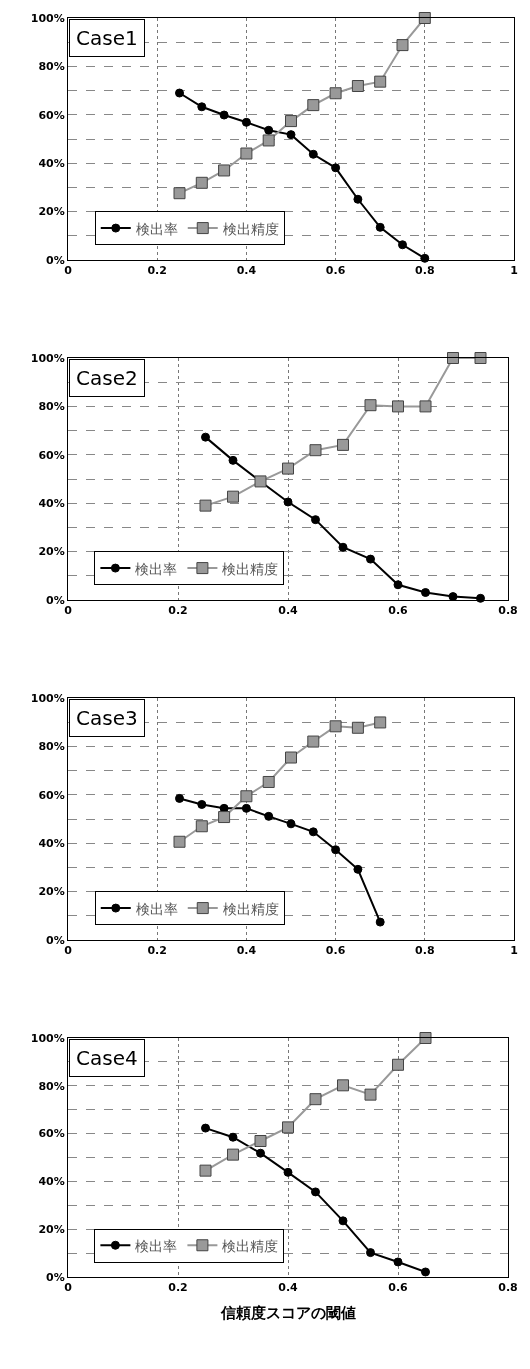 Image resolution: width=530 pixels, height=1369 pixels. I want to click on text: Case2, so click(107, 378).